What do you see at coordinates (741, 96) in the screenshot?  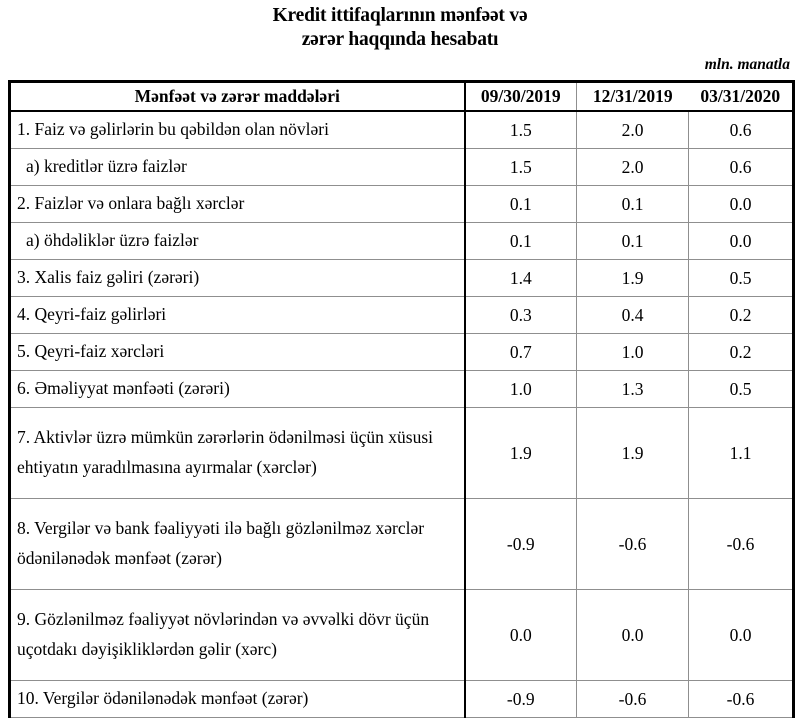 I see `column-header-date-3: 03/31/2020` at bounding box center [741, 96].